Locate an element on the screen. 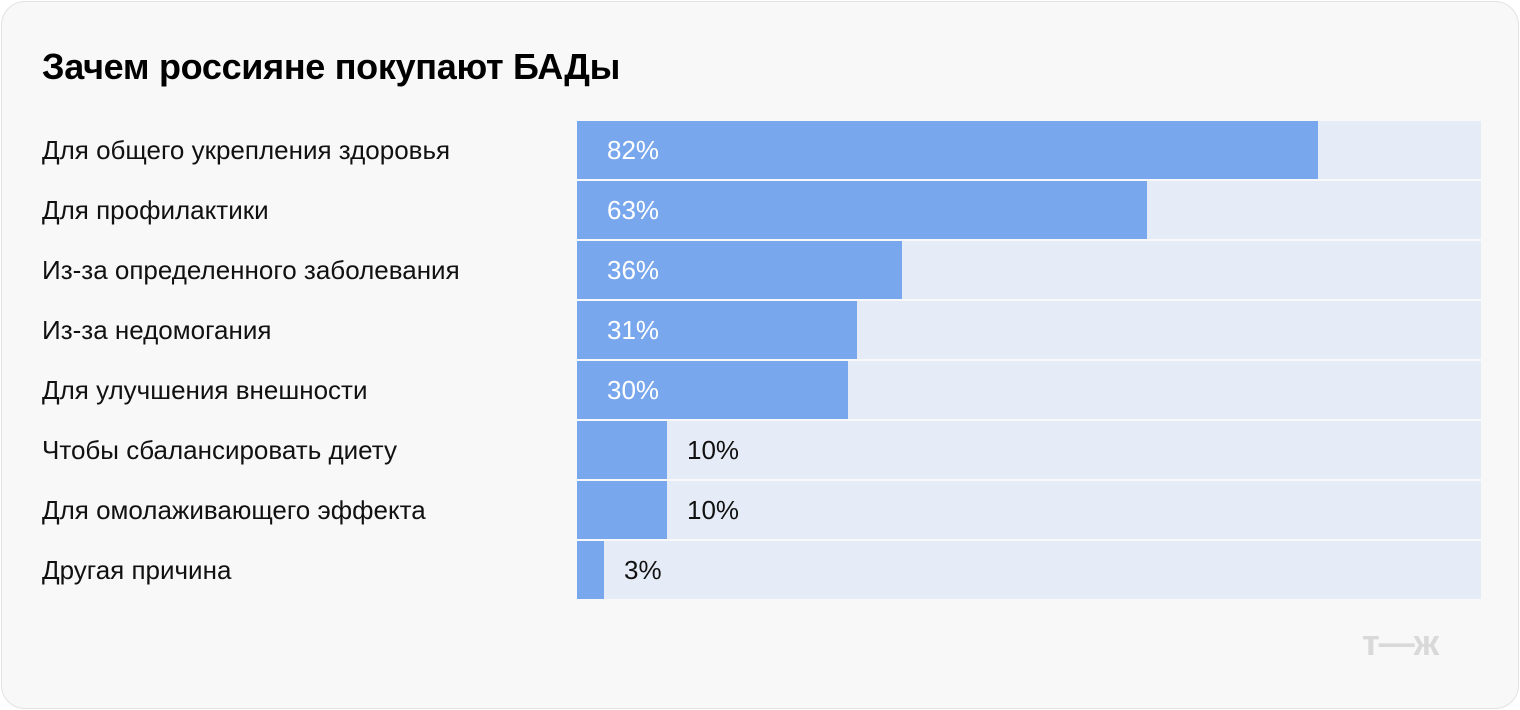  bar-track: 3% is located at coordinates (1029, 570).